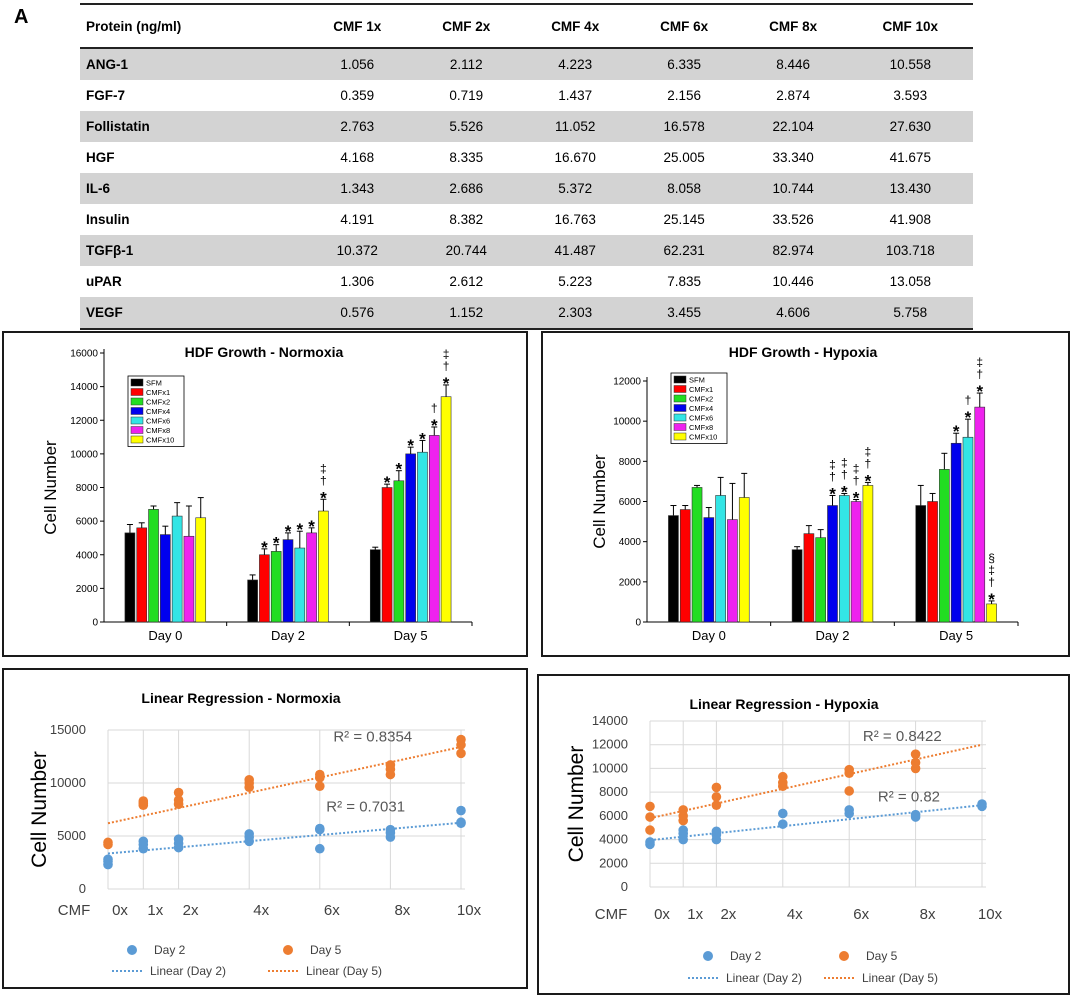  What do you see at coordinates (466, 313) in the screenshot?
I see `concentration-cell: 1.152` at bounding box center [466, 313].